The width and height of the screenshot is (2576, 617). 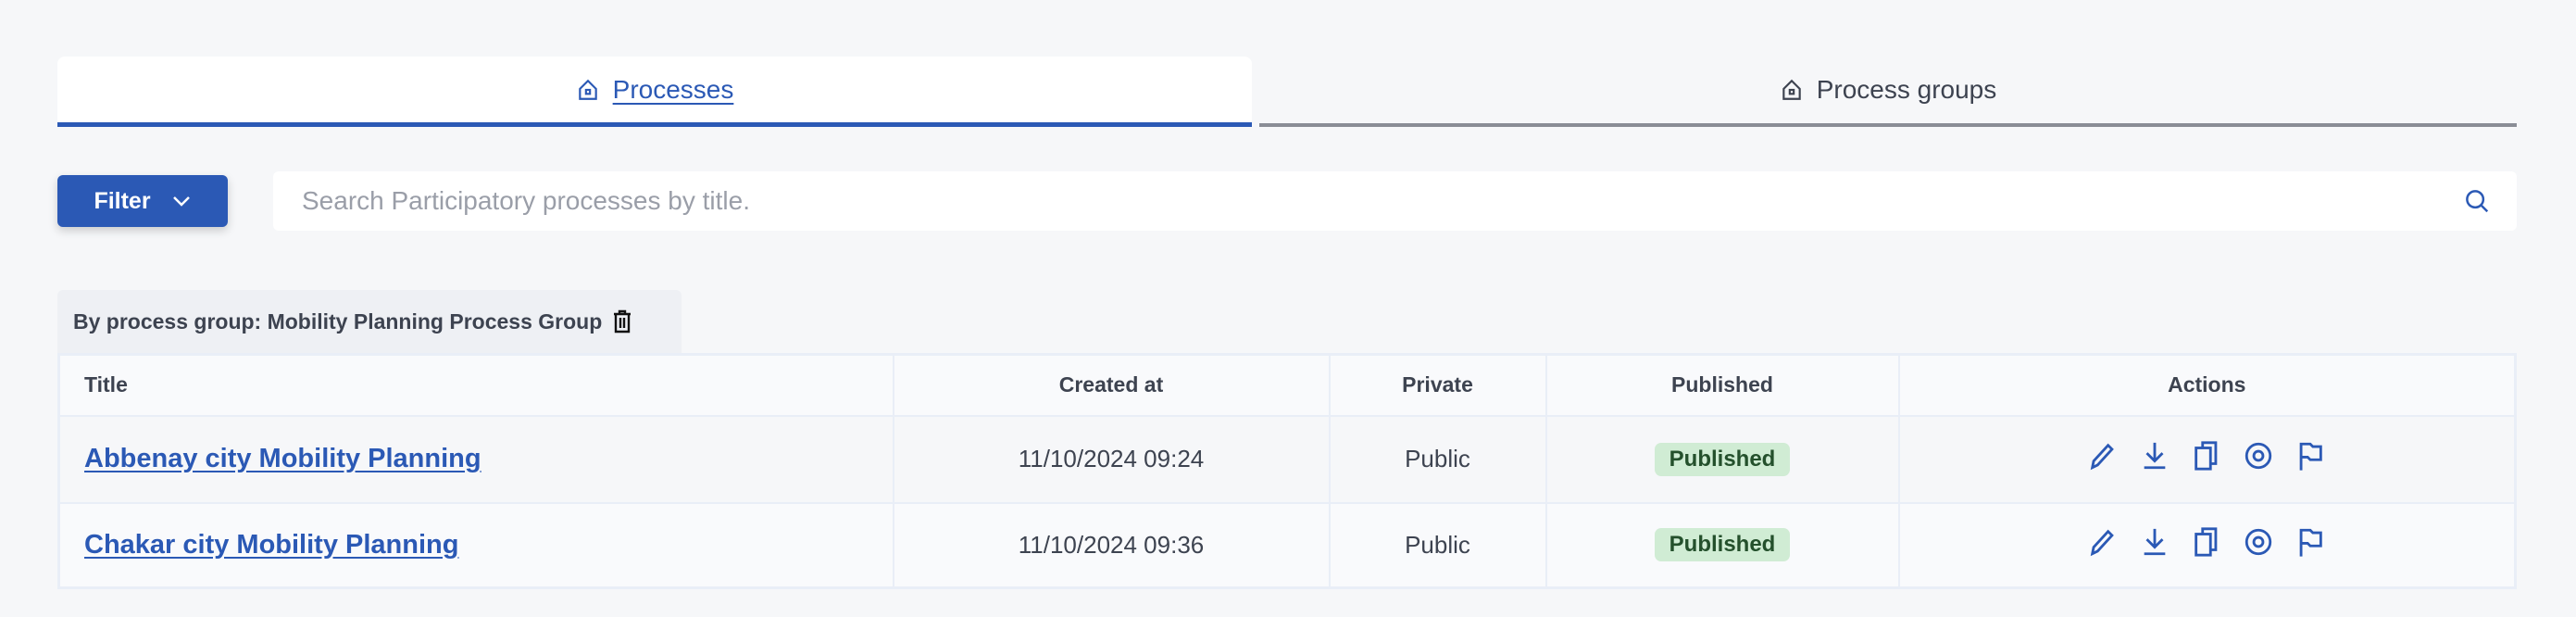 I want to click on created-at: 11/10/2024 09:36, so click(x=1112, y=545).